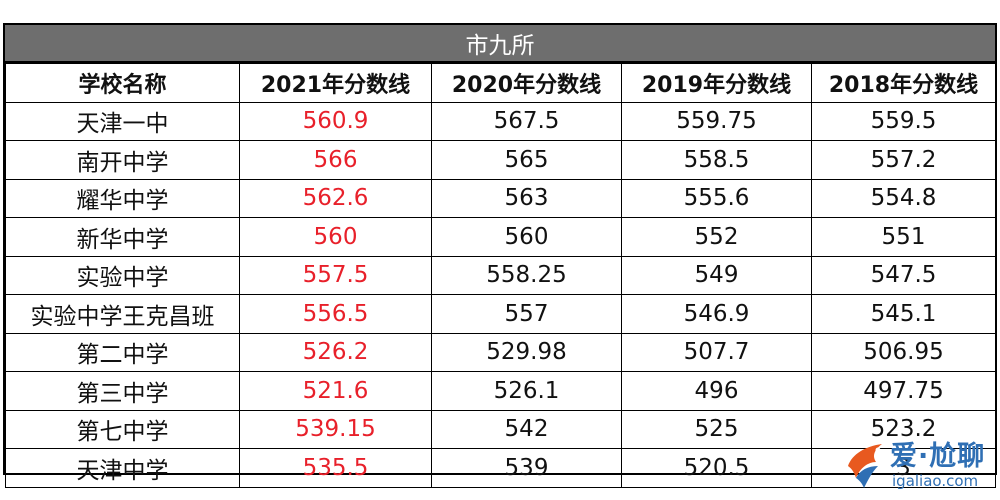 This screenshot has height=500, width=1000. What do you see at coordinates (526, 237) in the screenshot?
I see `score-2020-cell: 560` at bounding box center [526, 237].